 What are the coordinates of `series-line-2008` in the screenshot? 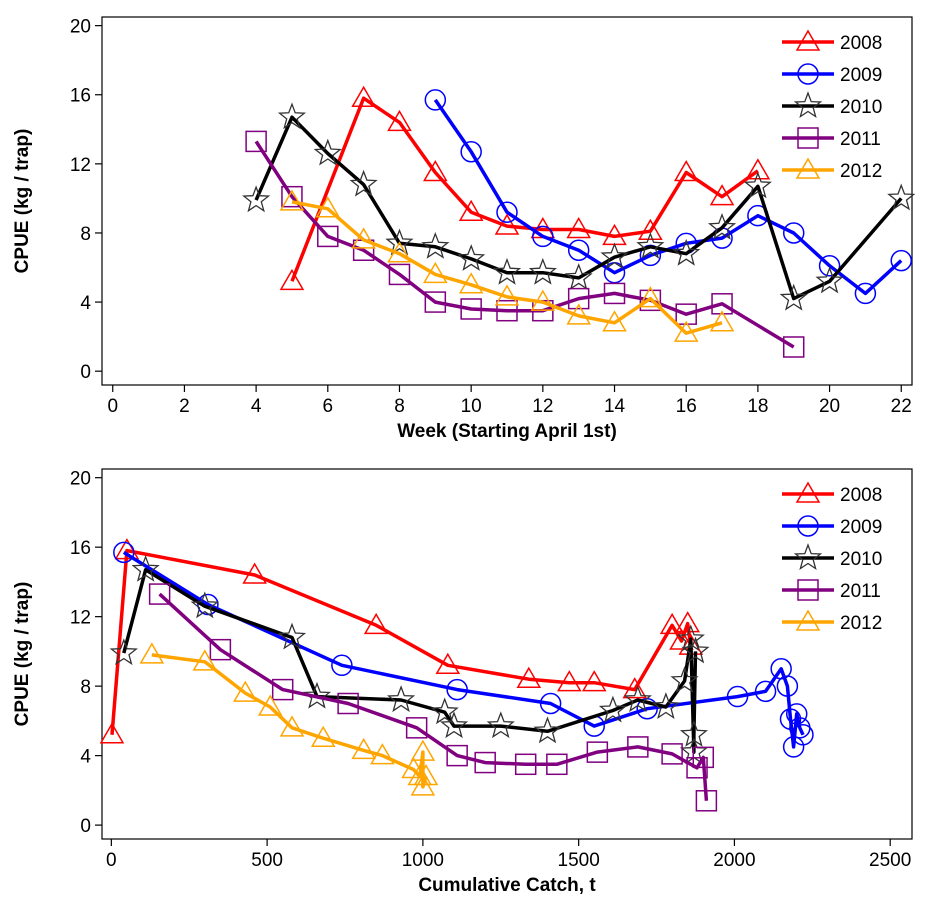 It's located at (401, 641).